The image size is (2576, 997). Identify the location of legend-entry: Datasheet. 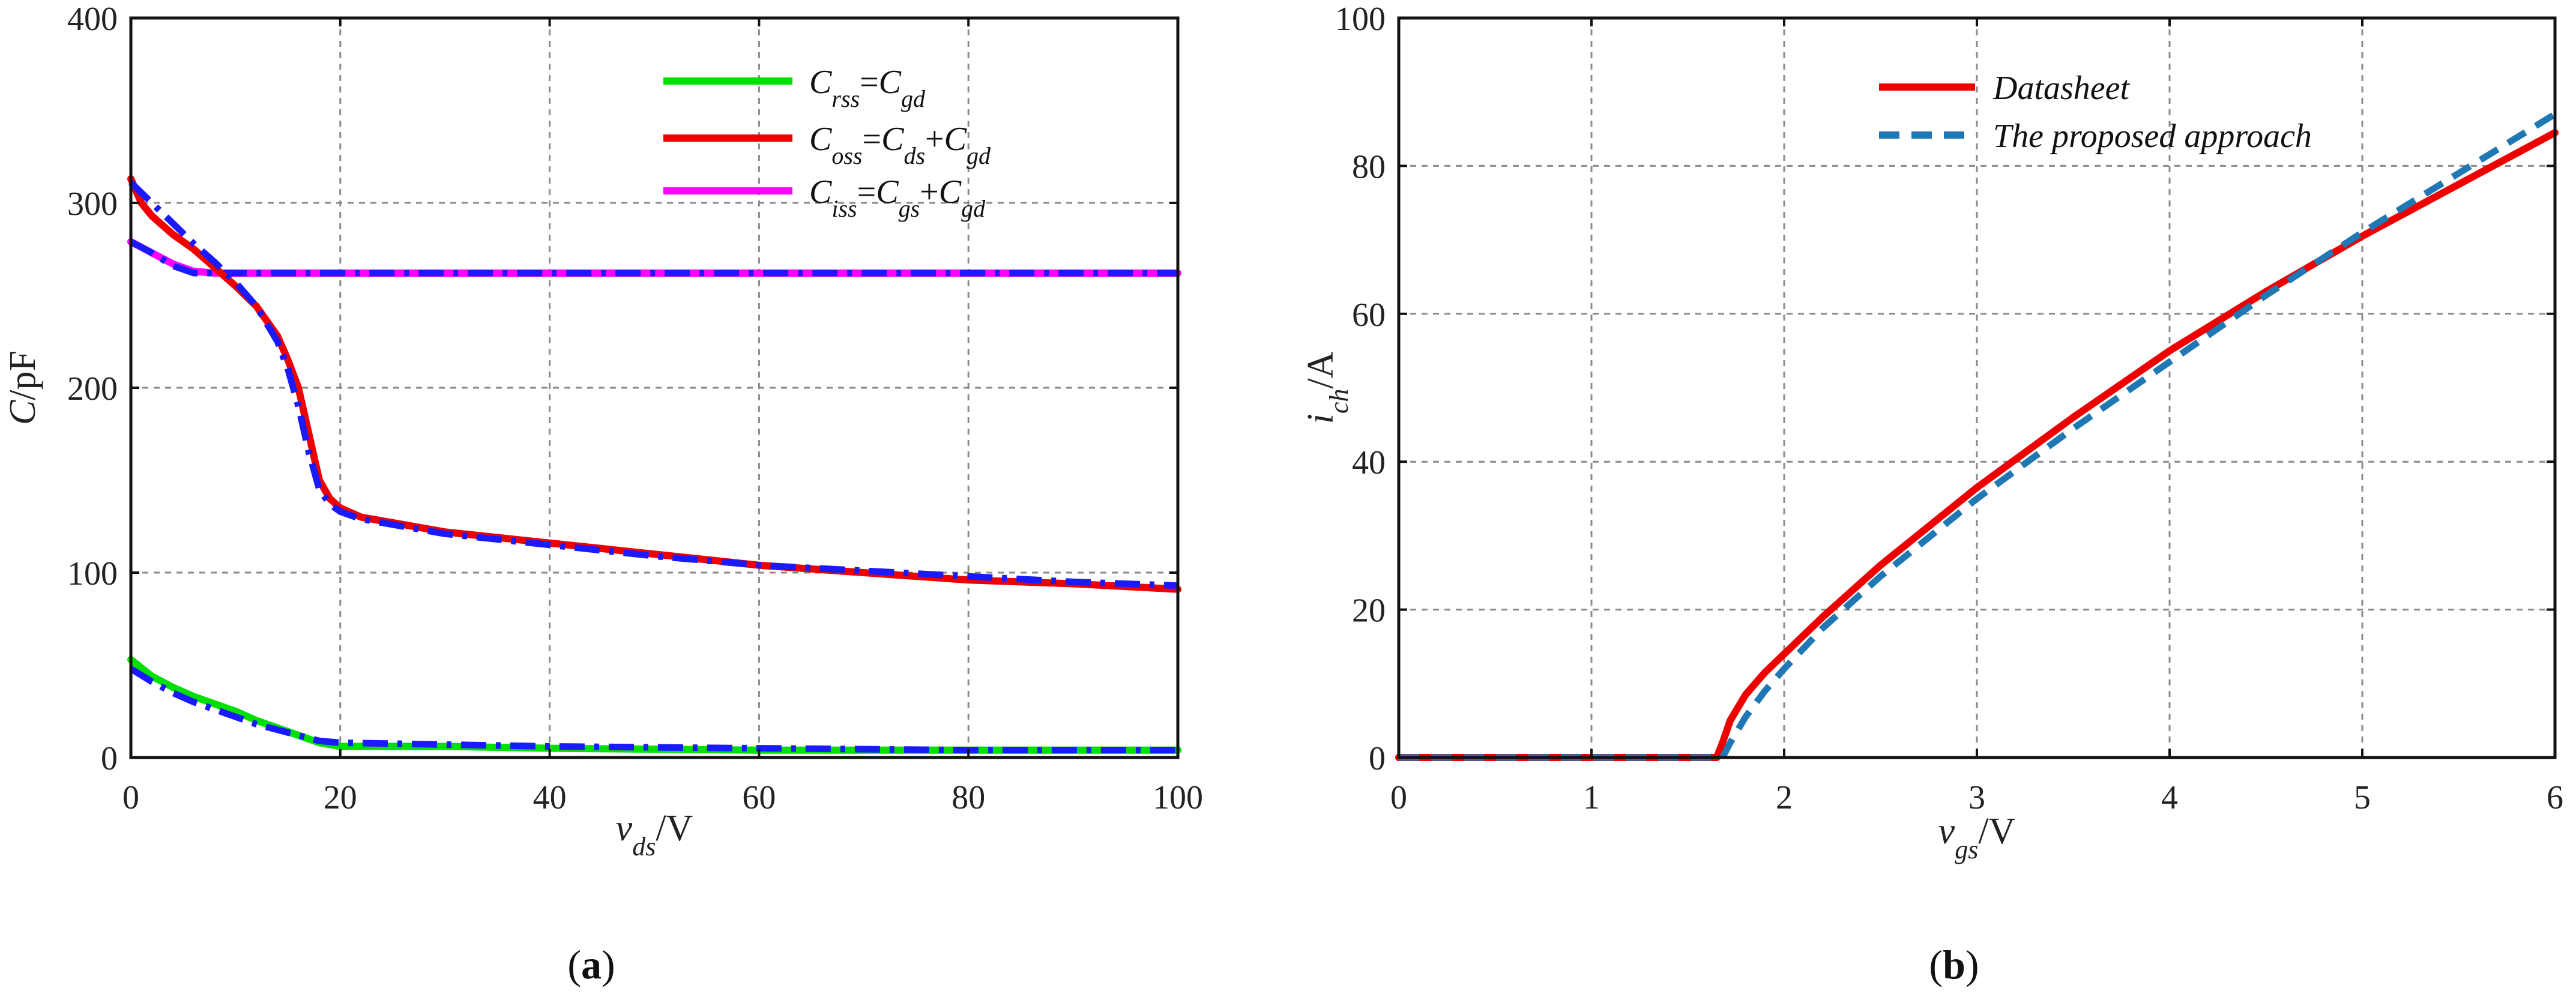
(2061, 88).